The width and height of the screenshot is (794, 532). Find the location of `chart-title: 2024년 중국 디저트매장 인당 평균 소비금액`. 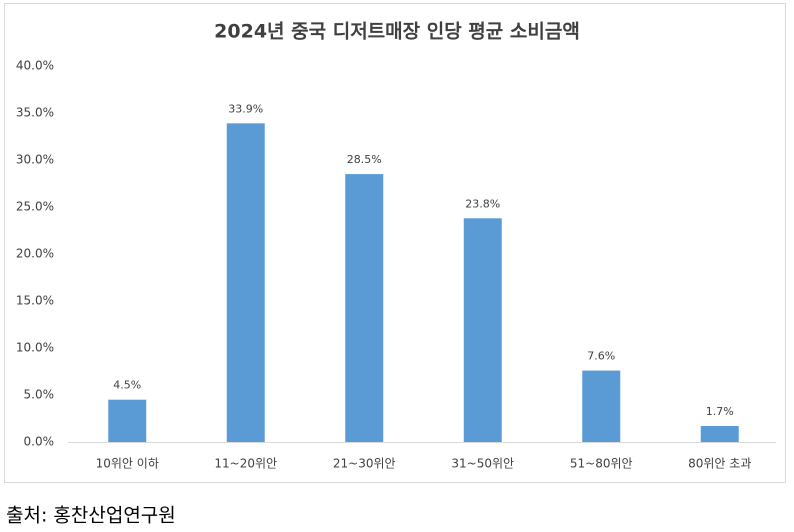

chart-title: 2024년 중국 디저트매장 인당 평균 소비금액 is located at coordinates (397, 32).